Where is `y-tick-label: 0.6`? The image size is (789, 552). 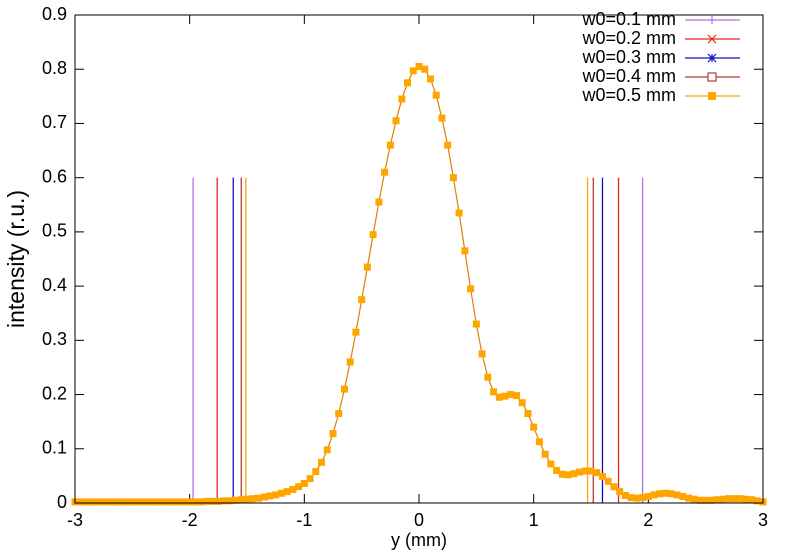 y-tick-label: 0.6 is located at coordinates (54, 176).